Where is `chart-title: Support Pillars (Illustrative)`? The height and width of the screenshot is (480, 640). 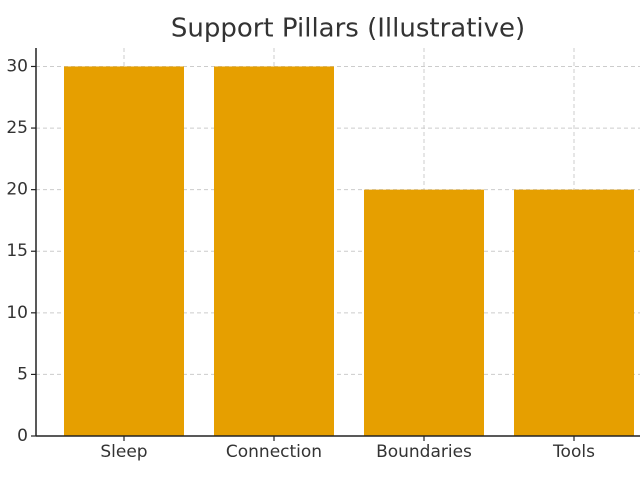 chart-title: Support Pillars (Illustrative) is located at coordinates (348, 29).